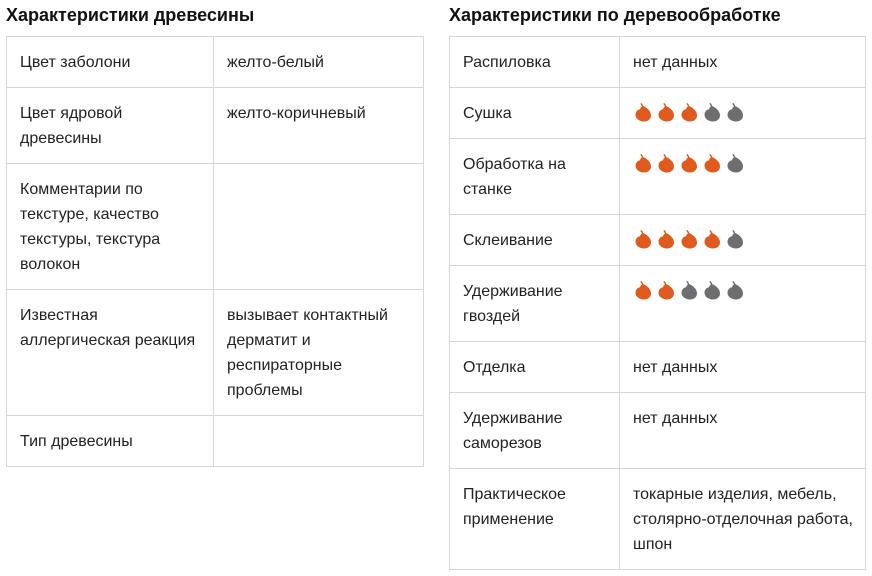 This screenshot has width=872, height=576. What do you see at coordinates (534, 303) in the screenshot?
I see `row-label: Удерживание гвоздей` at bounding box center [534, 303].